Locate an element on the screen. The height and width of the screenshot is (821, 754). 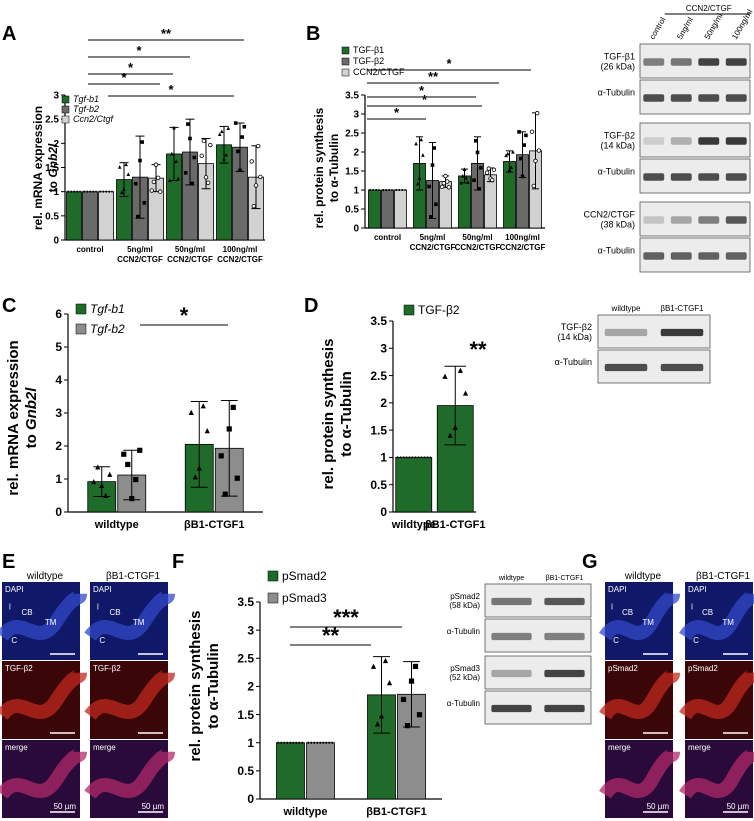
legend-label: Tgf-b2 is located at coordinates (107, 329).